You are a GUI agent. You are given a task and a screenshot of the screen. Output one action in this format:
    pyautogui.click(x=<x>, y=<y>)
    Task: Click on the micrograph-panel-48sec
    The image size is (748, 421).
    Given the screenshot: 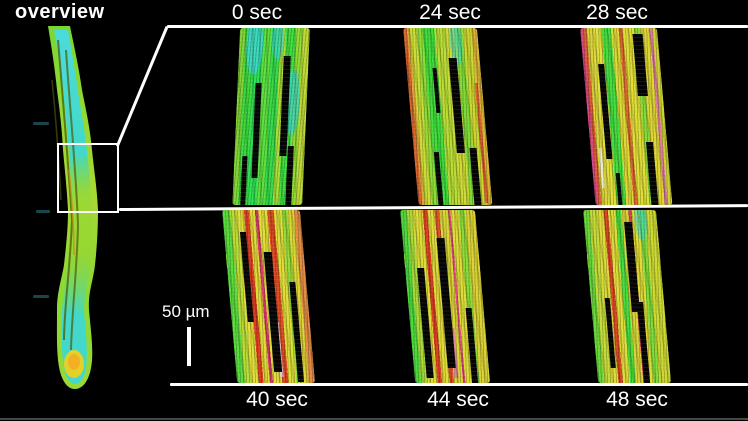 What is the action you would take?
    pyautogui.click(x=627, y=296)
    